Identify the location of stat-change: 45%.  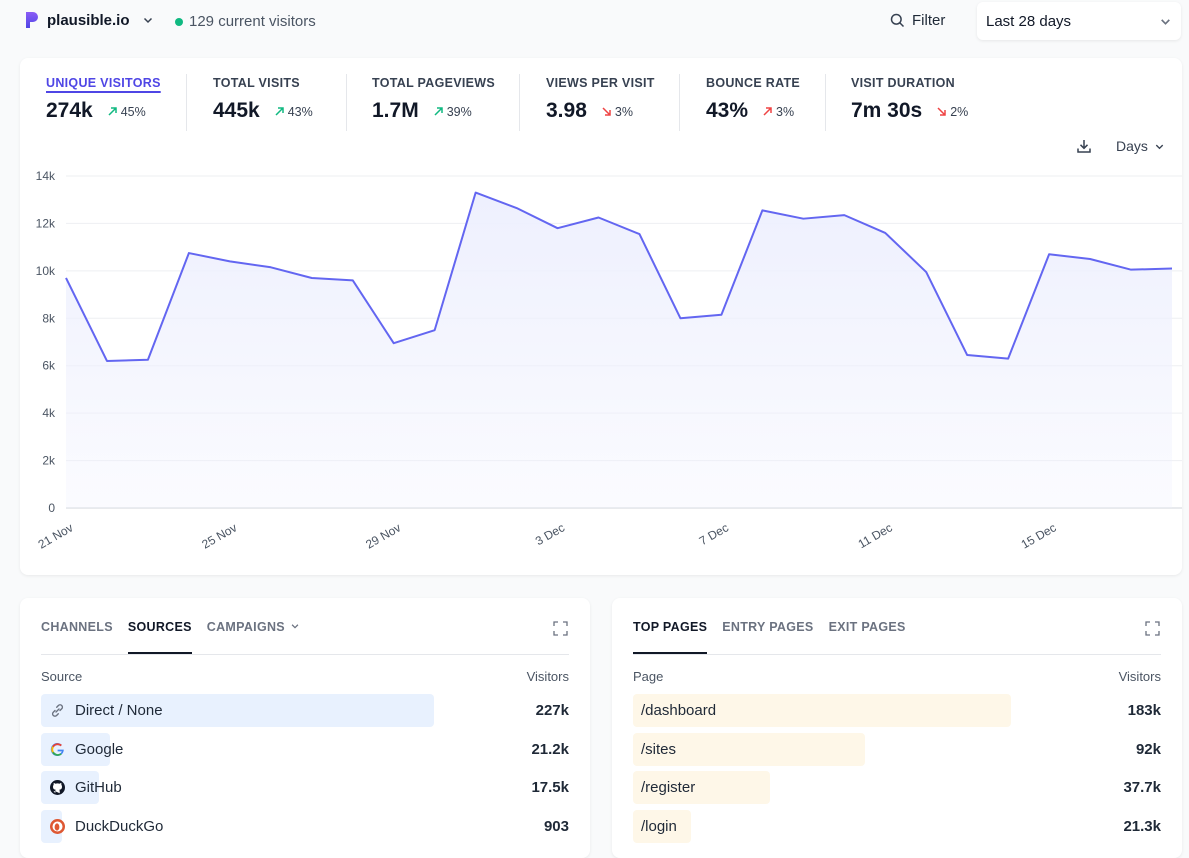
(126, 112).